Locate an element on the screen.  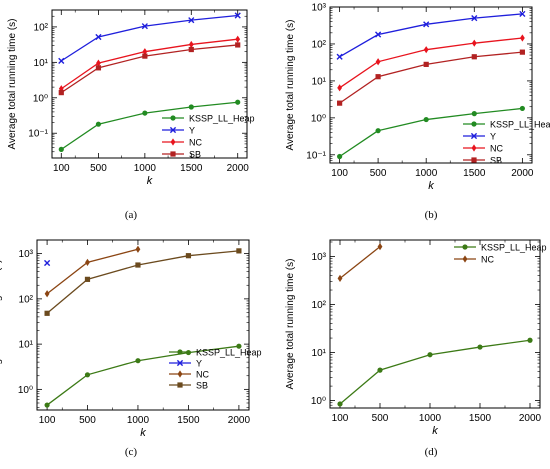
y-tick-label: 10³ is located at coordinates (26, 254).